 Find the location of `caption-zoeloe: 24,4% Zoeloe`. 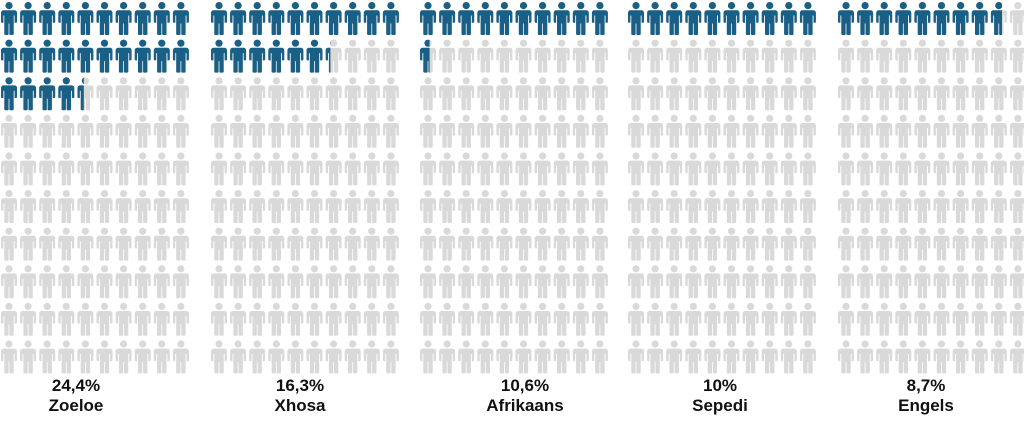

caption-zoeloe: 24,4% Zoeloe is located at coordinates (88, 396).